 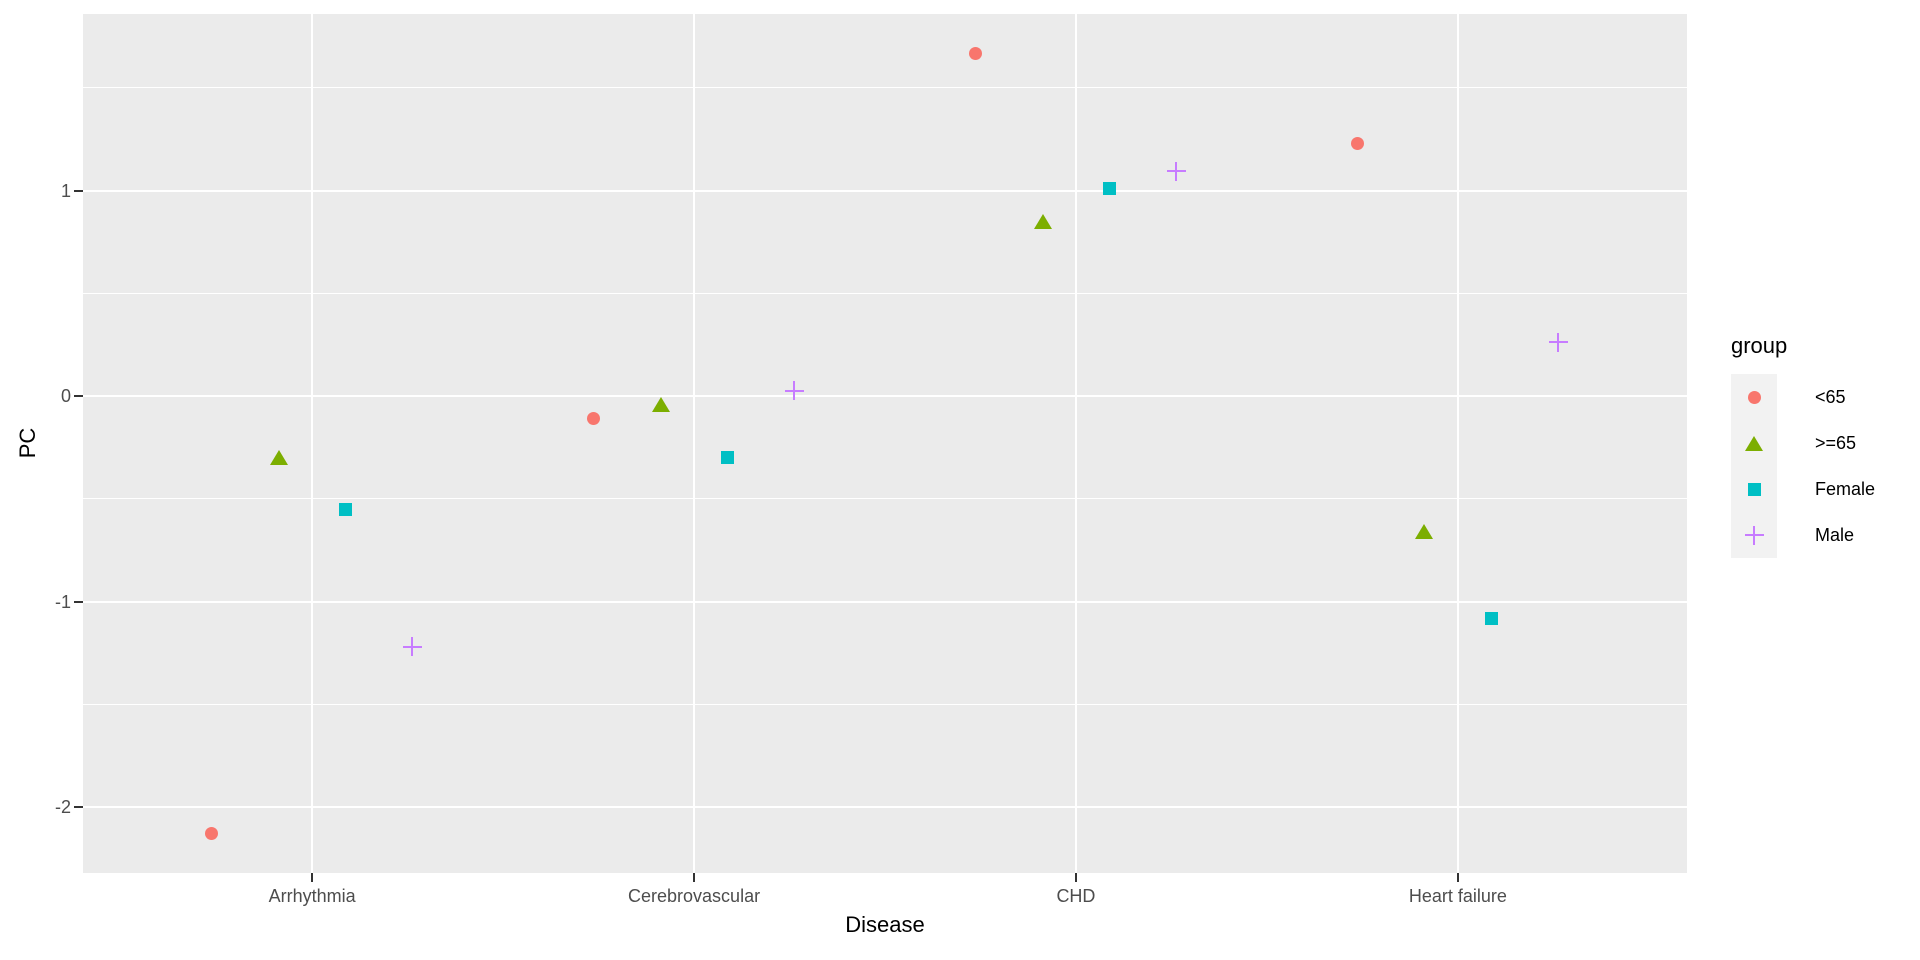 What do you see at coordinates (312, 896) in the screenshot?
I see `x-tick-label: Arrhythmia` at bounding box center [312, 896].